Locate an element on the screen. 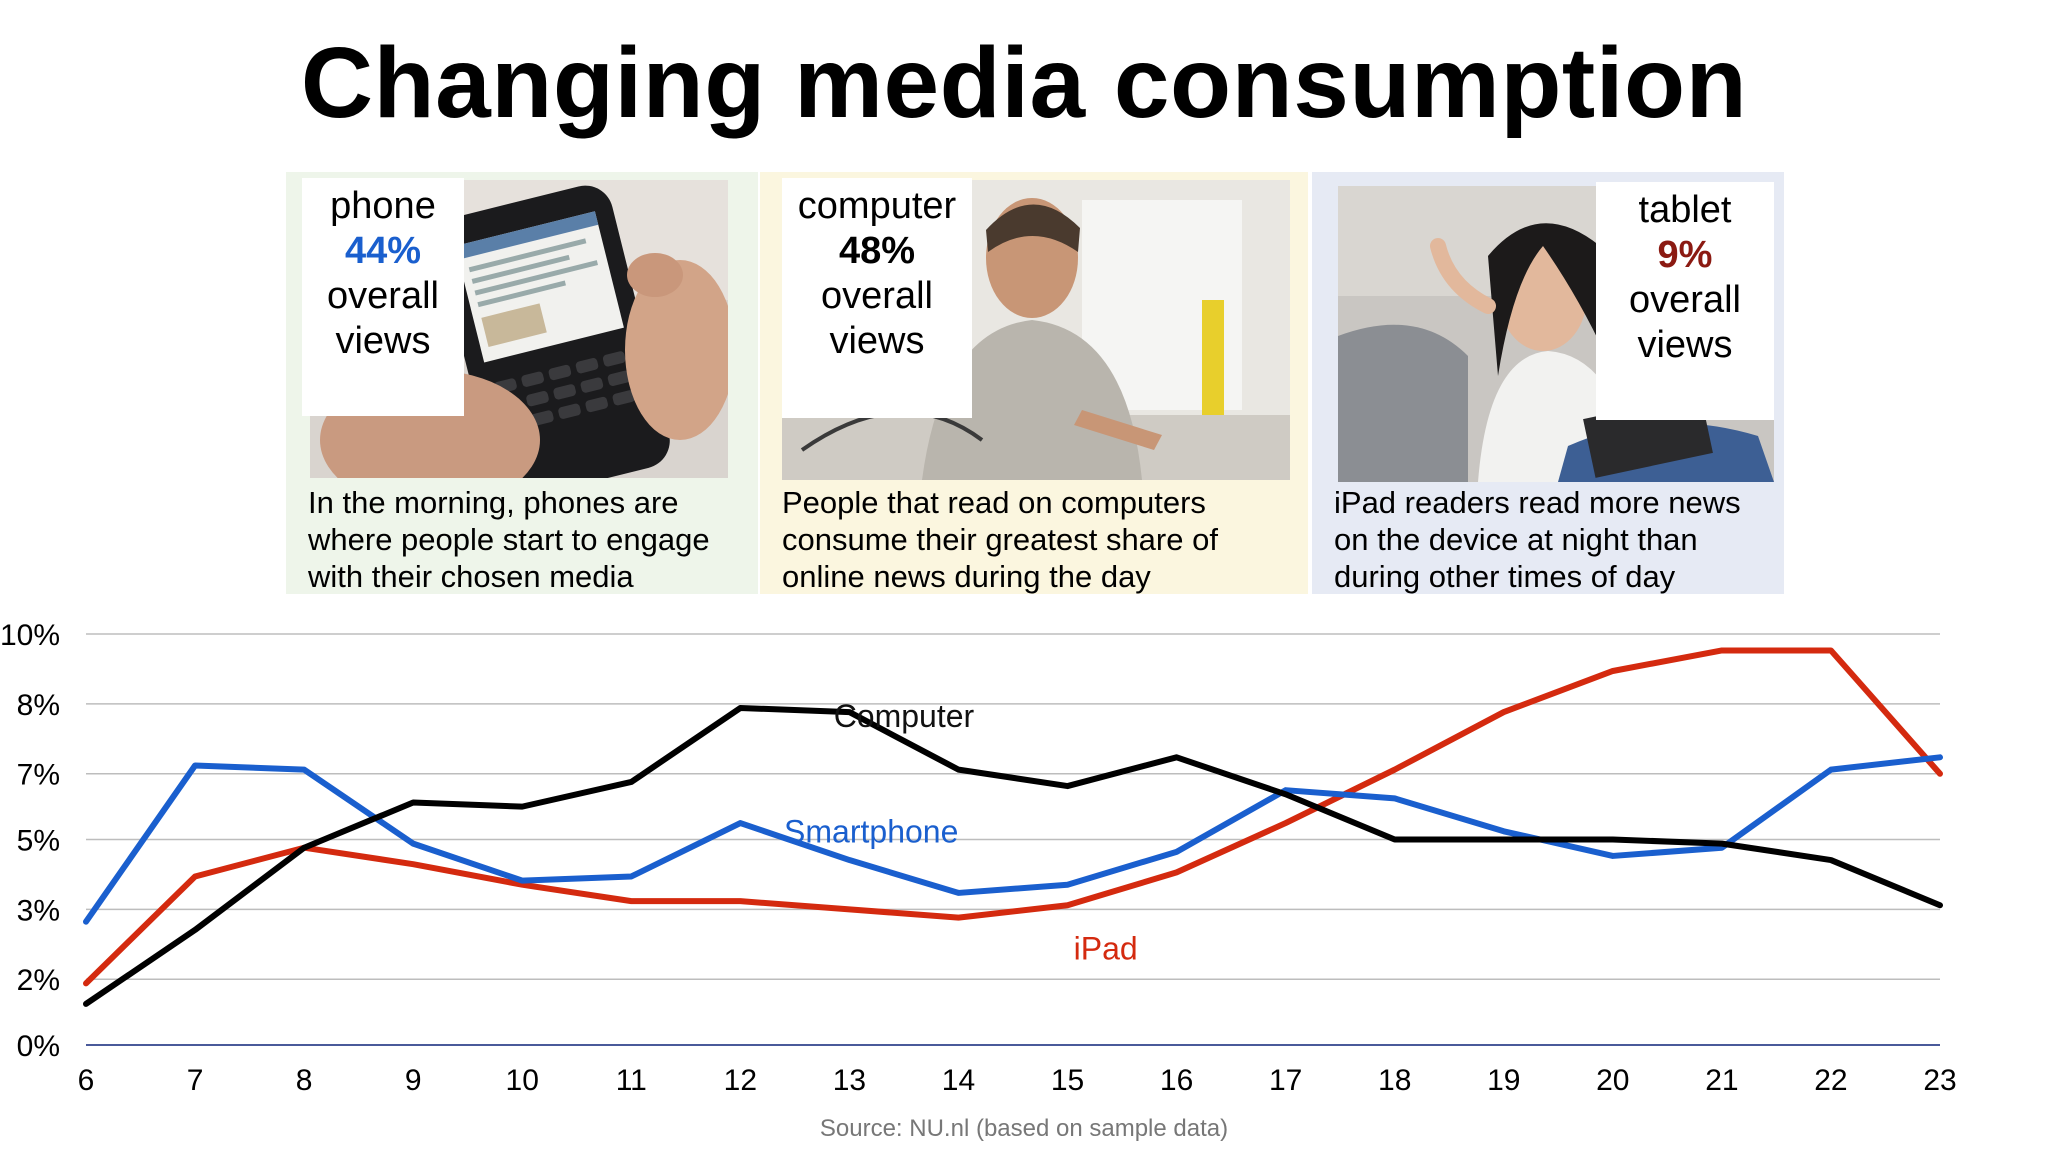 This screenshot has height=1152, width=2048. tablet-overall-label: overall is located at coordinates (1685, 300).